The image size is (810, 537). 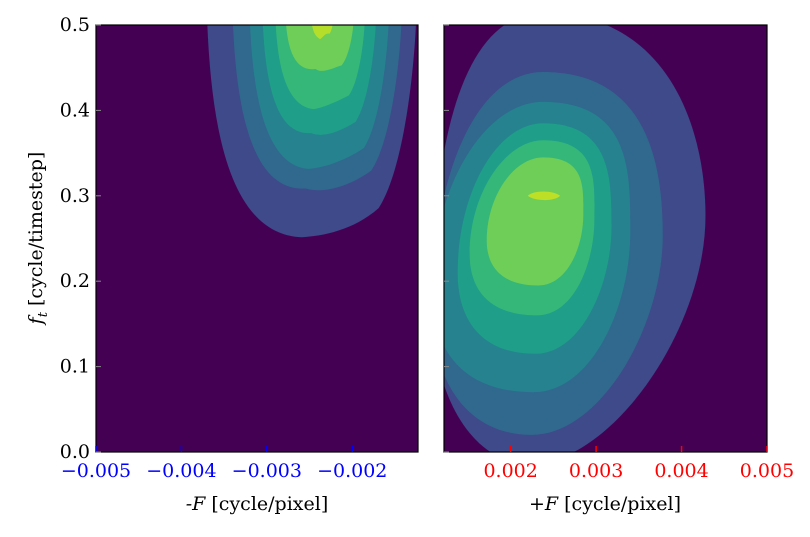 What do you see at coordinates (767, 471) in the screenshot?
I see `right-x-tick-label: 0.005` at bounding box center [767, 471].